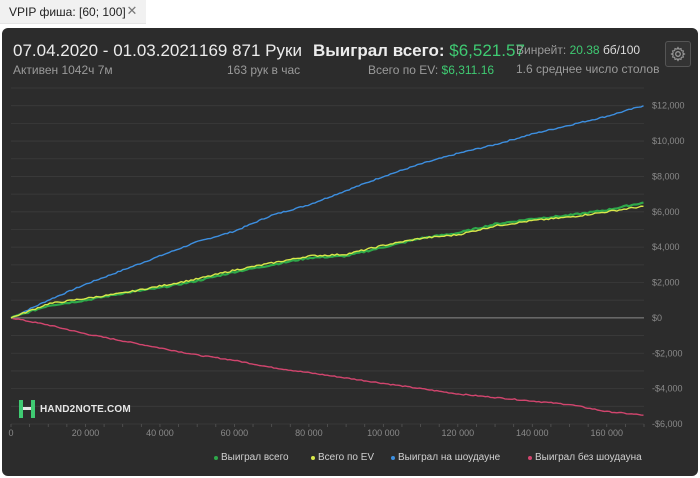 The width and height of the screenshot is (700, 478). I want to click on legend-label: Выиграл без шоудауна, so click(588, 457).